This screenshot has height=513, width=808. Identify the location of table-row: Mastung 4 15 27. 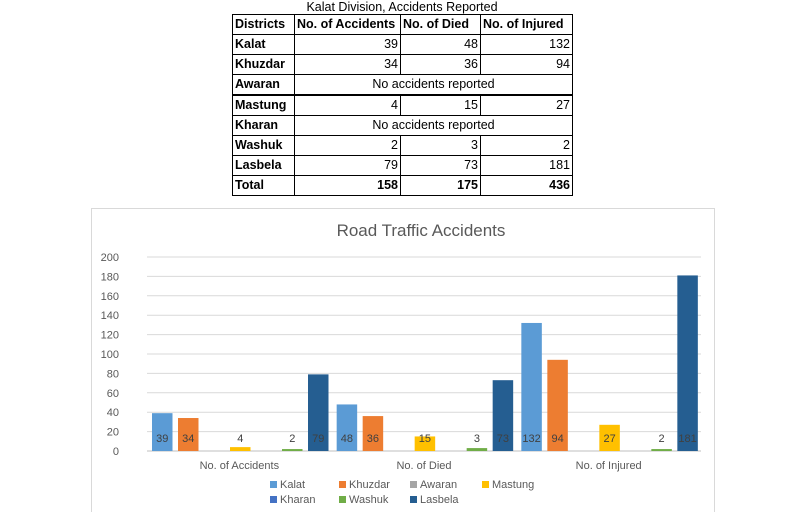
(402, 105).